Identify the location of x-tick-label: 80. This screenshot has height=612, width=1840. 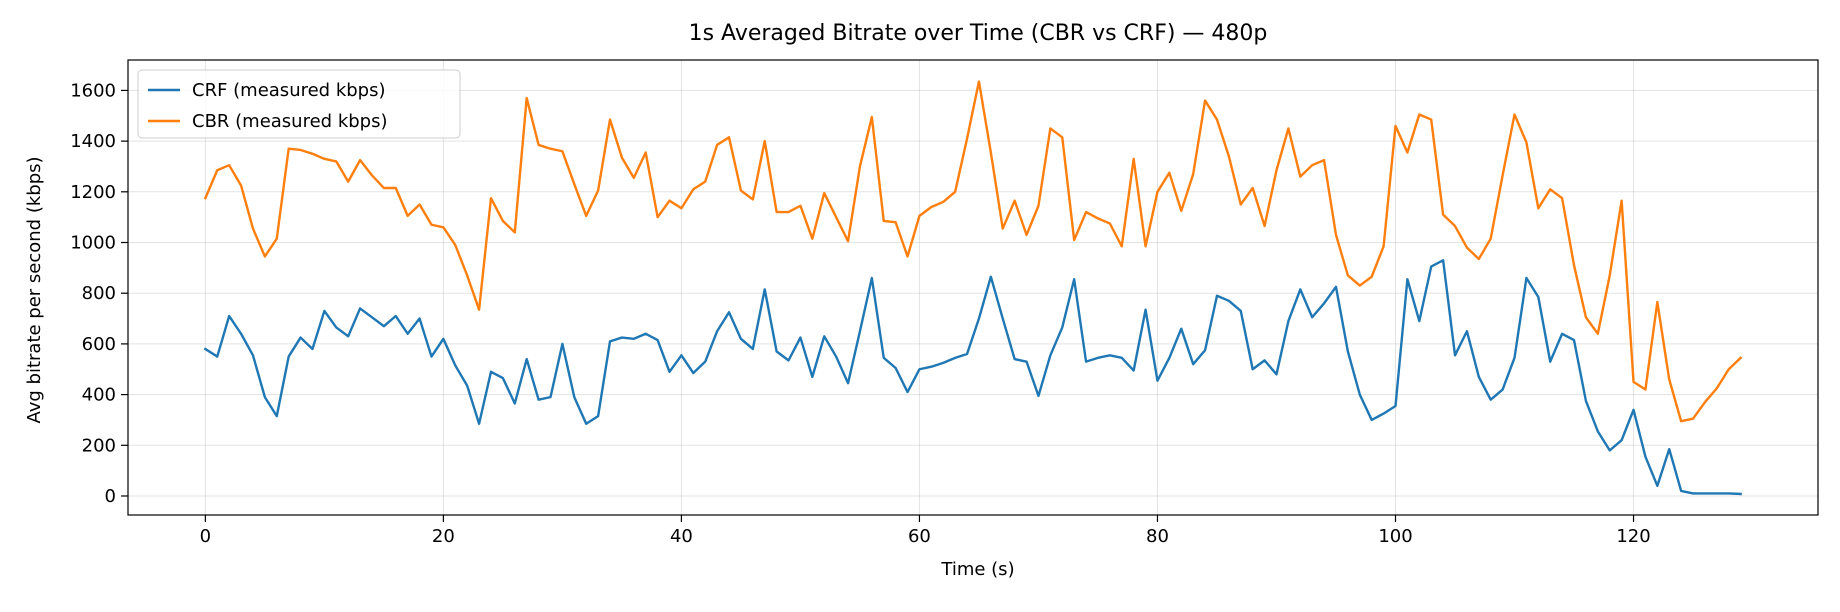
(1157, 536).